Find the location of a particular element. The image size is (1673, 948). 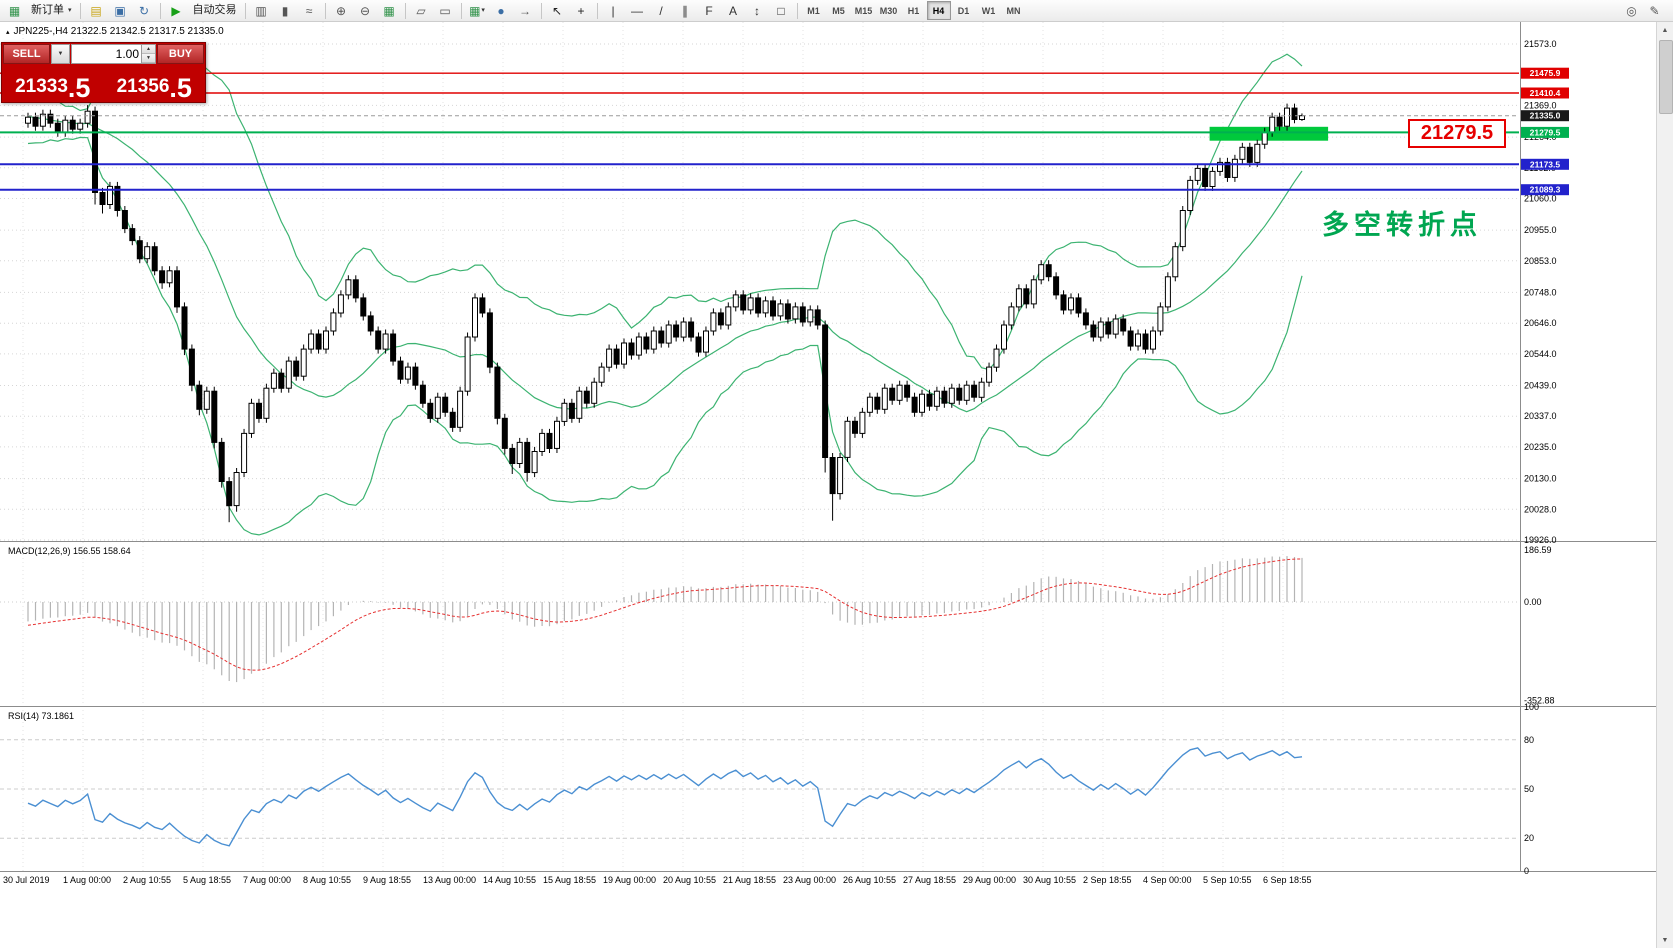

channel-icon: ∥ is located at coordinates (685, 11).